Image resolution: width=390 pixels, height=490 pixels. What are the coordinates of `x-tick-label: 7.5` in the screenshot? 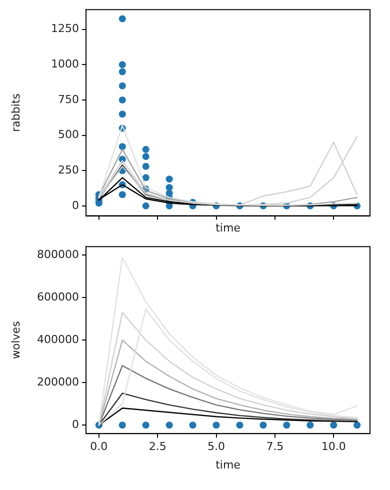 It's located at (275, 447).